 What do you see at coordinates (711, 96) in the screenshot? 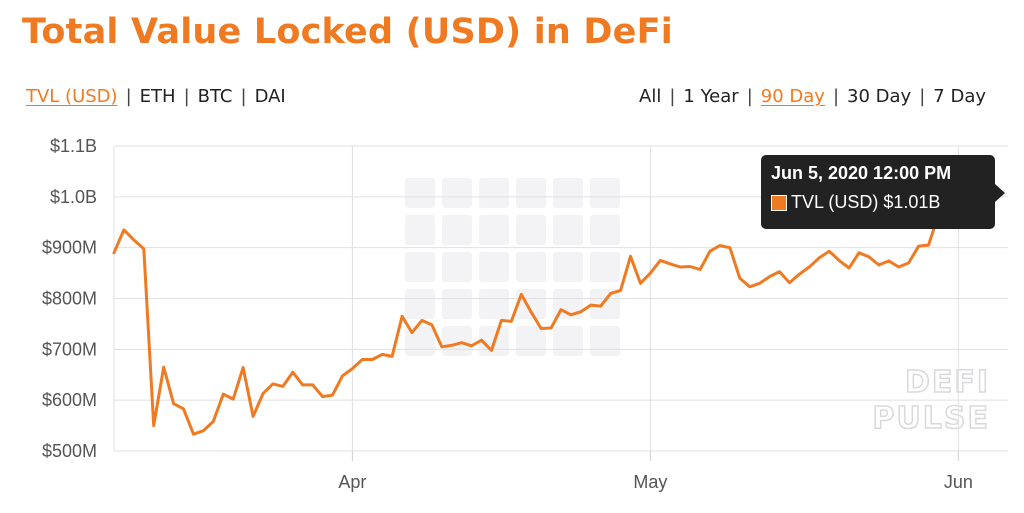
I see `range-option-1-year: 1 Year` at bounding box center [711, 96].